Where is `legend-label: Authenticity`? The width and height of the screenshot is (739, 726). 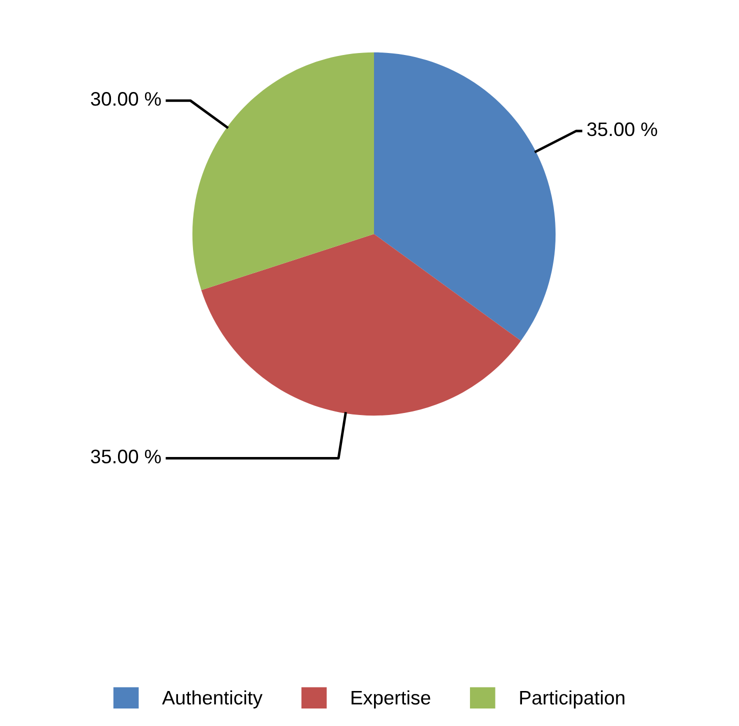
legend-label: Authenticity is located at coordinates (212, 699).